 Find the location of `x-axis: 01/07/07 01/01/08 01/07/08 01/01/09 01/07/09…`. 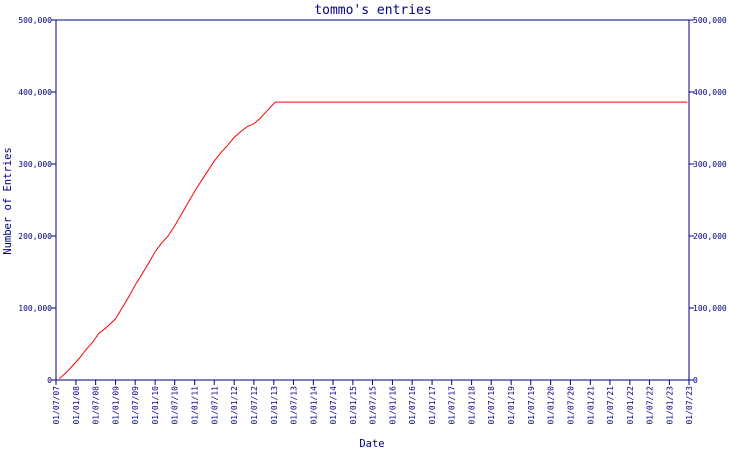

x-axis: 01/07/07 01/01/08 01/07/08 01/01/09 01/07/09… is located at coordinates (373, 402).